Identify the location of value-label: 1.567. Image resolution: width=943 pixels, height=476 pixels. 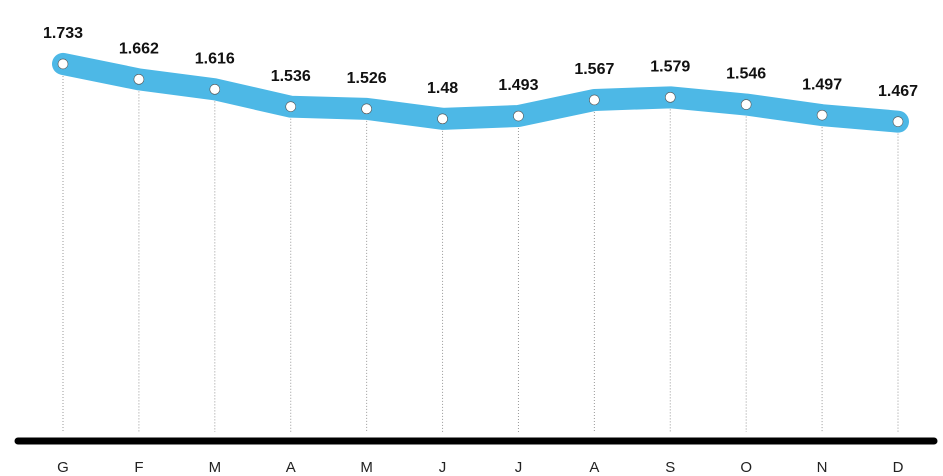
(594, 69).